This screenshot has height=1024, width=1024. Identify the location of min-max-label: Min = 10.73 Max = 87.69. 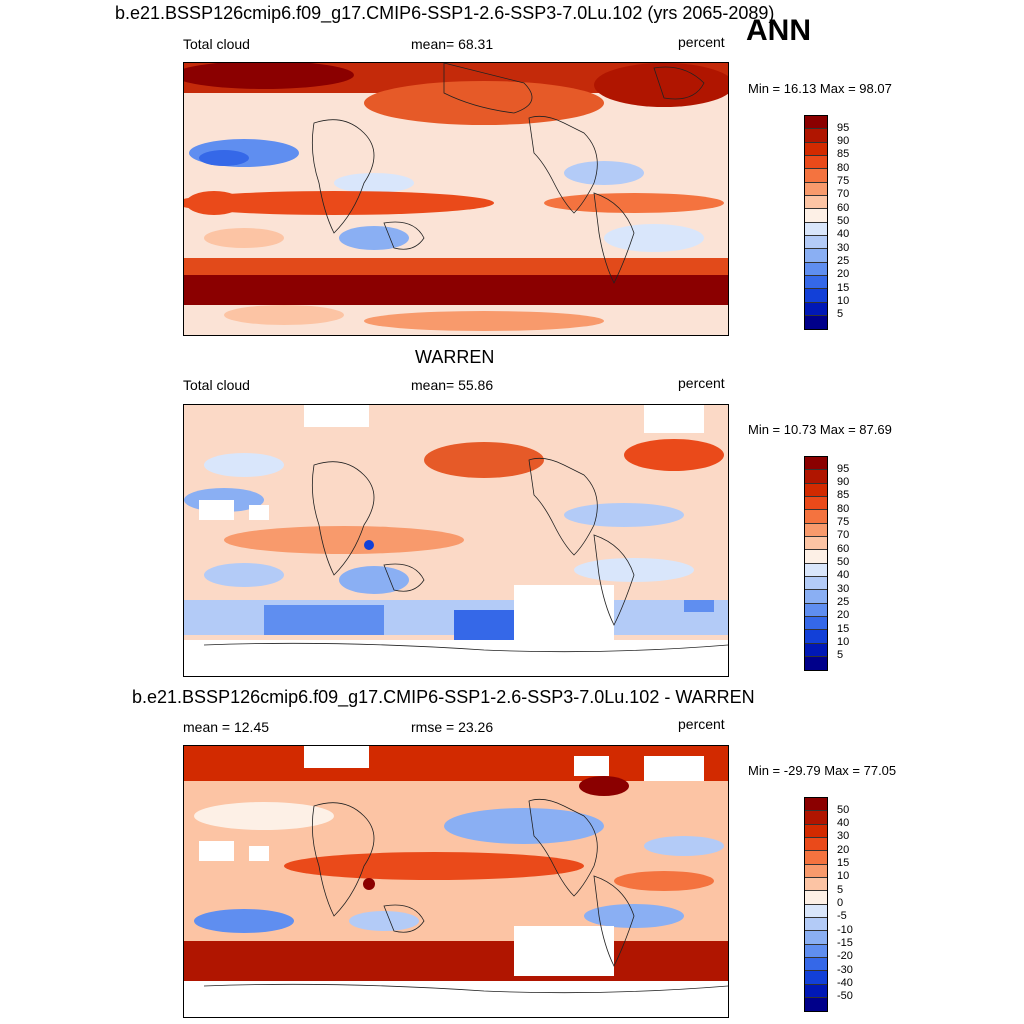
(820, 429).